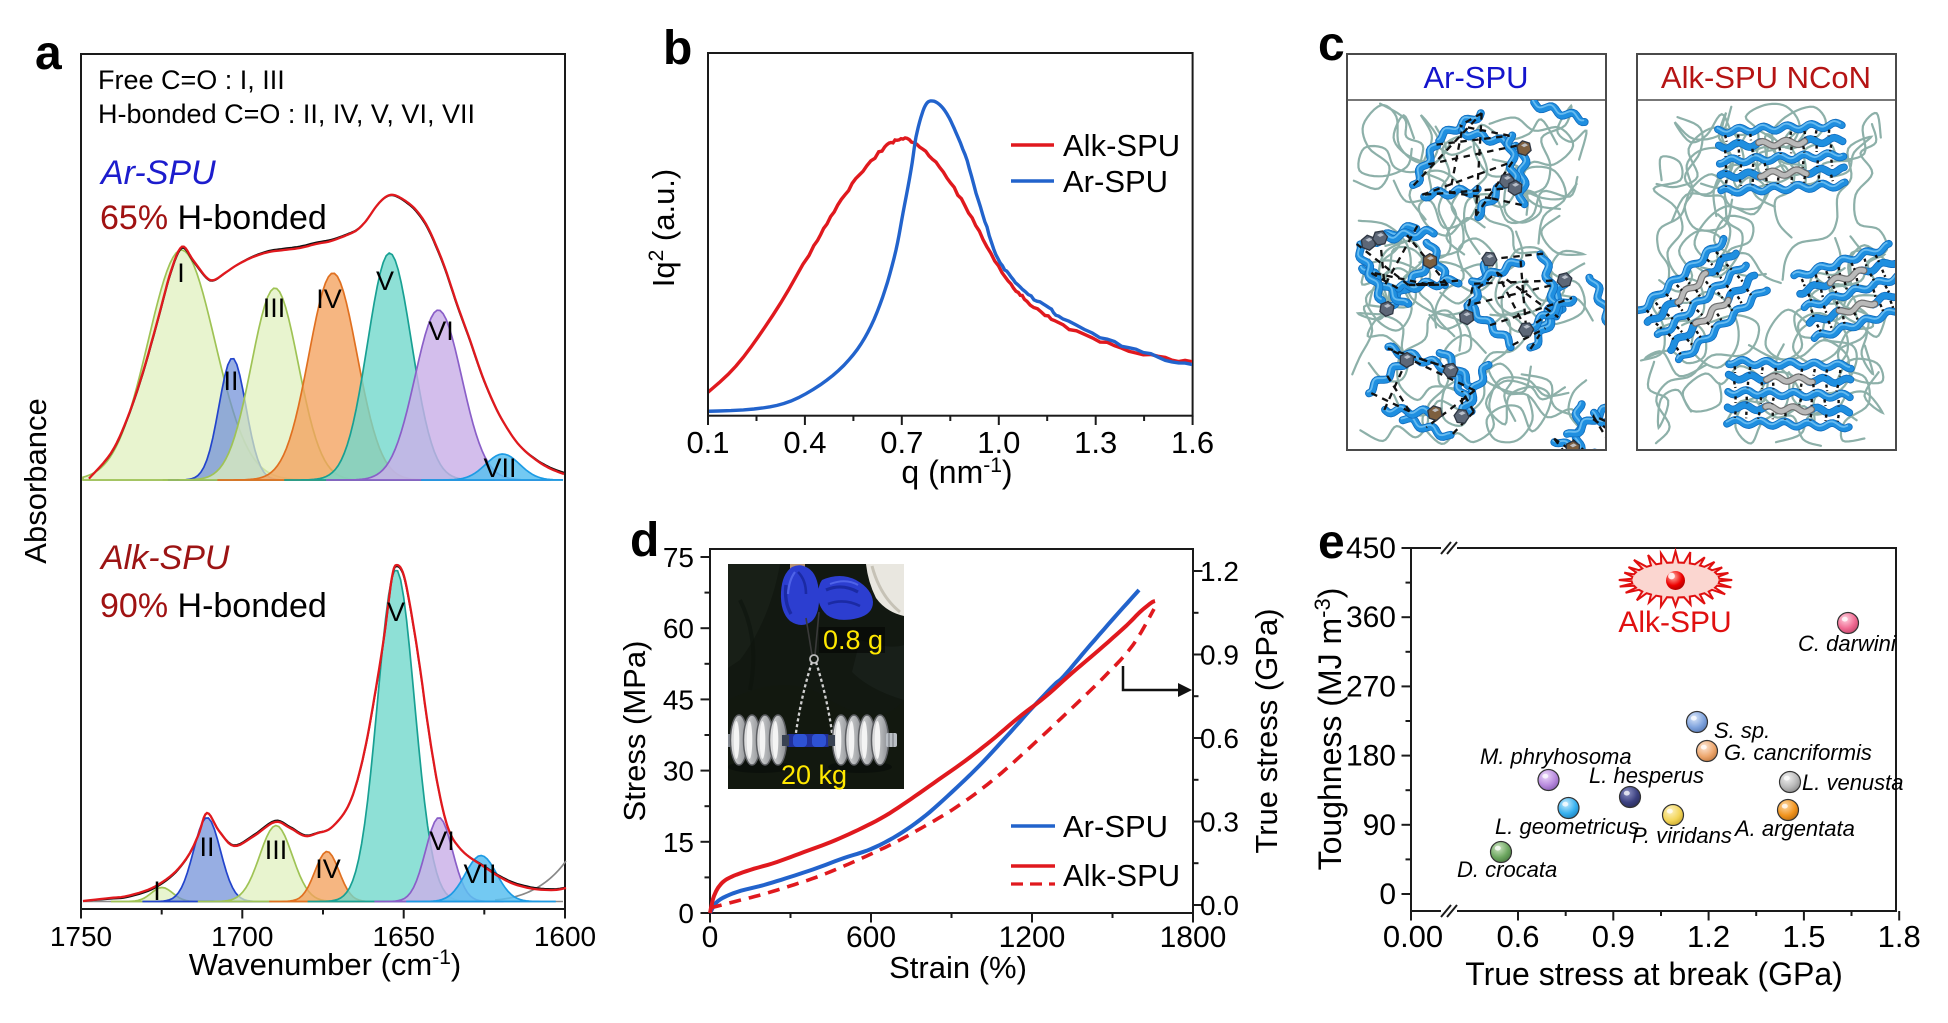 The image size is (1948, 1023). I want to click on svg-text: 0.0, so click(1219, 905).